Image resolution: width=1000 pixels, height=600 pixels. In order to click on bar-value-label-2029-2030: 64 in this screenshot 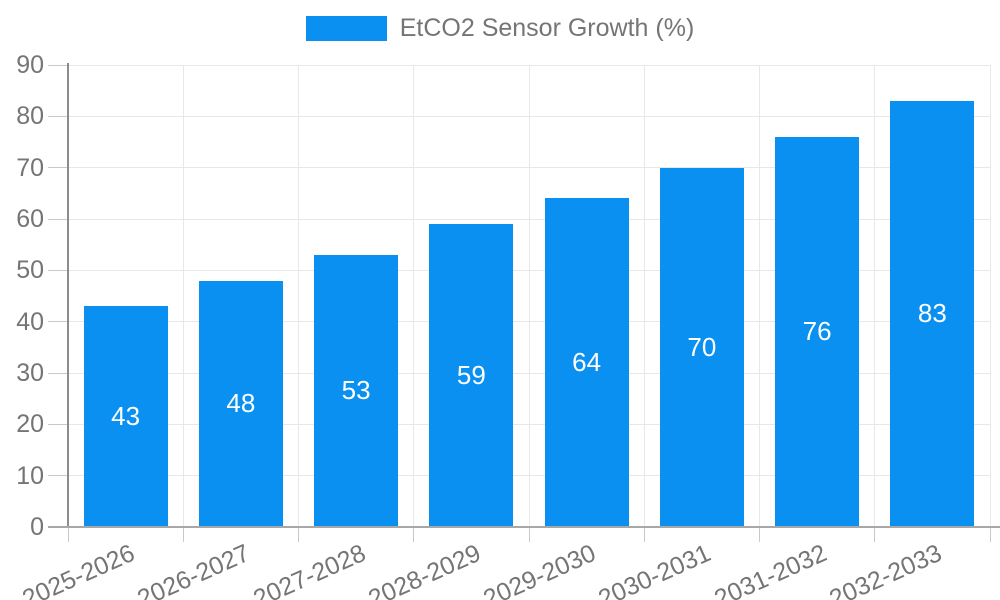, I will do `click(587, 362)`.